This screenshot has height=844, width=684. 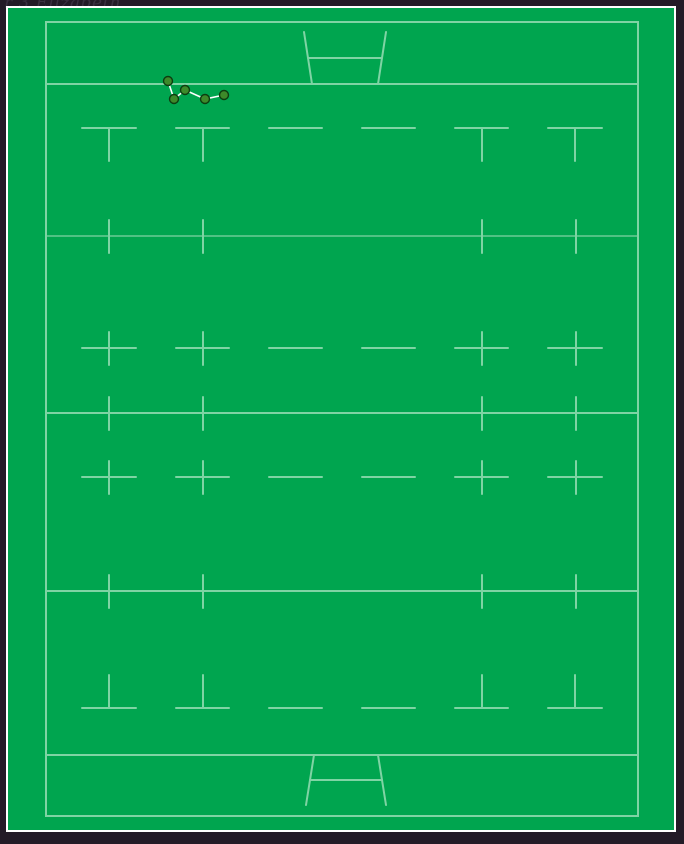 I want to click on top-5m-markings, so click(x=342, y=144).